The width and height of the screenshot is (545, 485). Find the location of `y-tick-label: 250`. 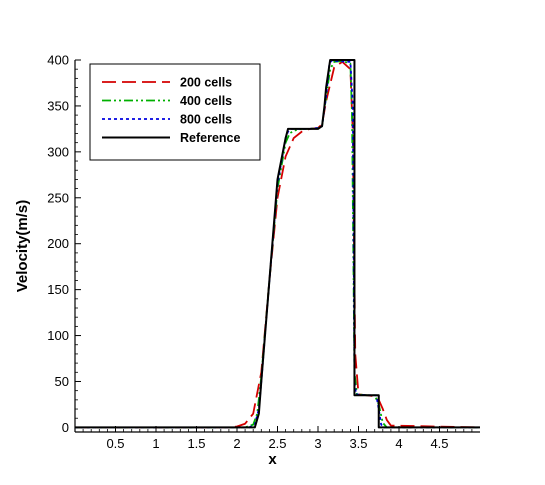

y-tick-label: 250 is located at coordinates (58, 197).